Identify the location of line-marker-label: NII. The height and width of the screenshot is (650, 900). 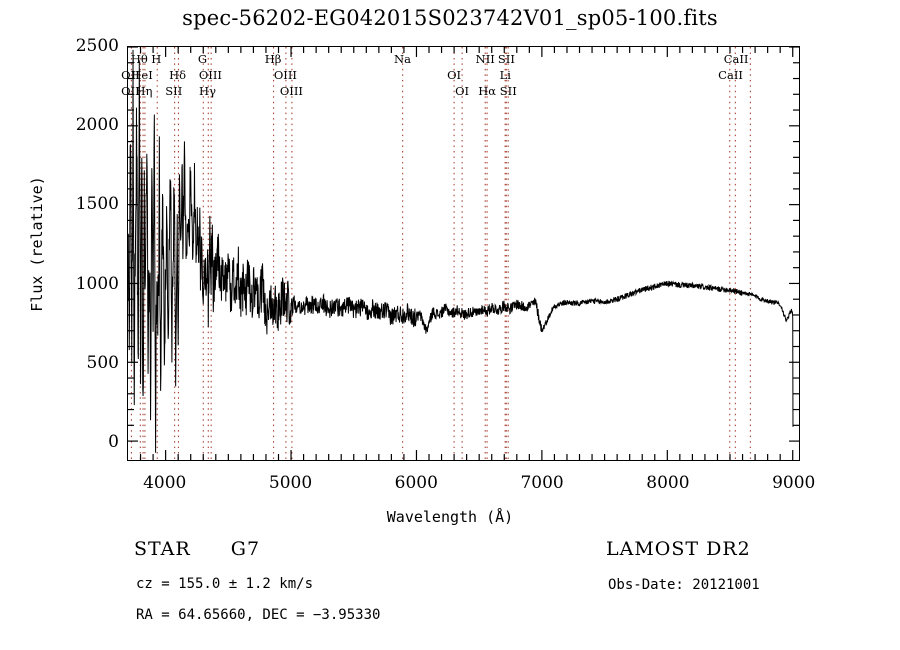
(485, 59).